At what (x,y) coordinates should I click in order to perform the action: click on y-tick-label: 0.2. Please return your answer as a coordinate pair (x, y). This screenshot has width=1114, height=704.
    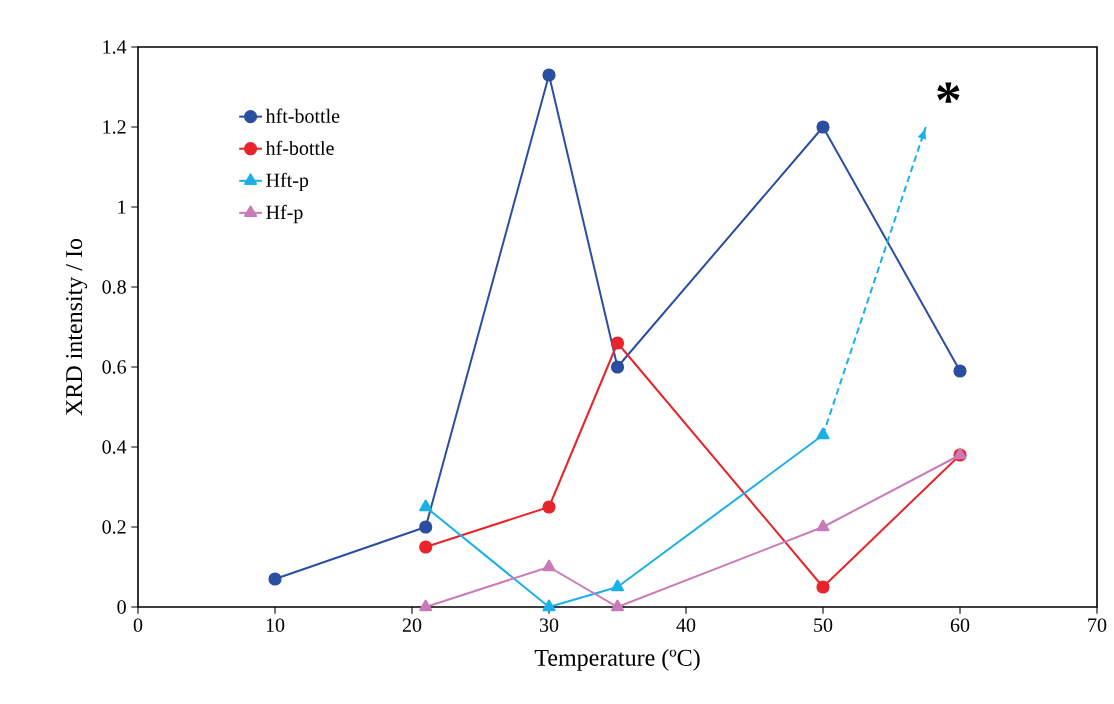
    Looking at the image, I should click on (114, 527).